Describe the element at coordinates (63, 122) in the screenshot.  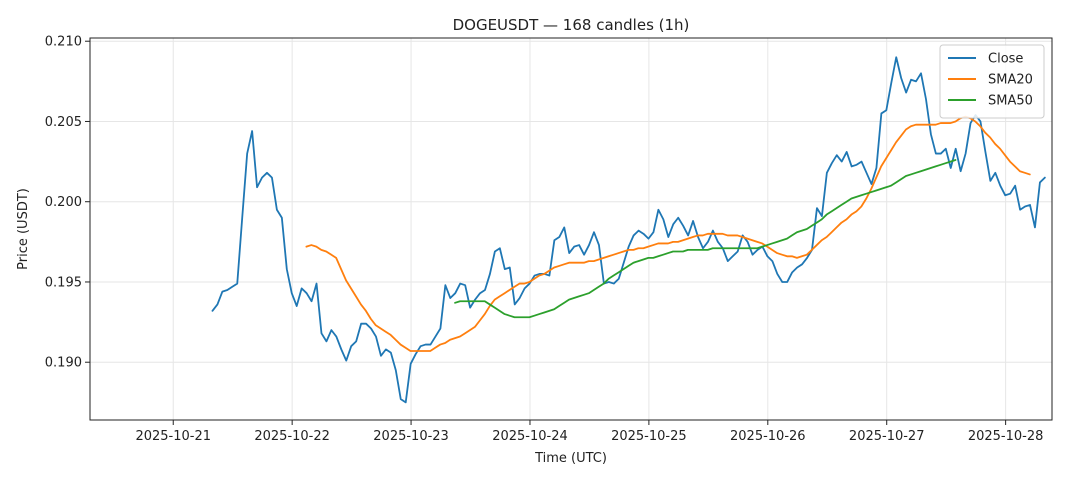
I see `y-tick-label: 0.205` at that location.